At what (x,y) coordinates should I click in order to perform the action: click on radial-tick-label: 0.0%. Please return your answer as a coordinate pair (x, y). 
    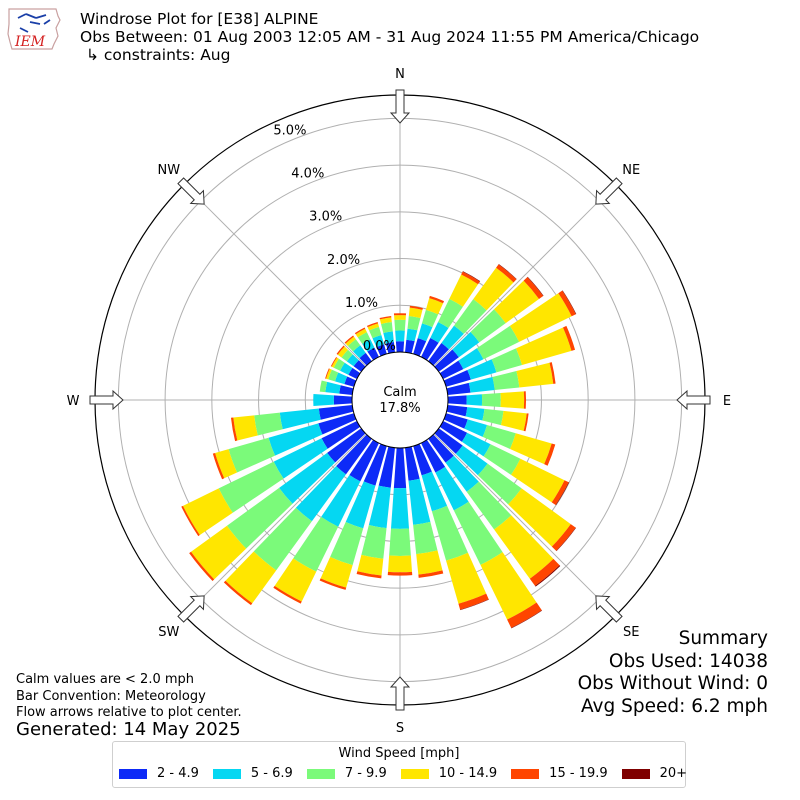
    Looking at the image, I should click on (379, 346).